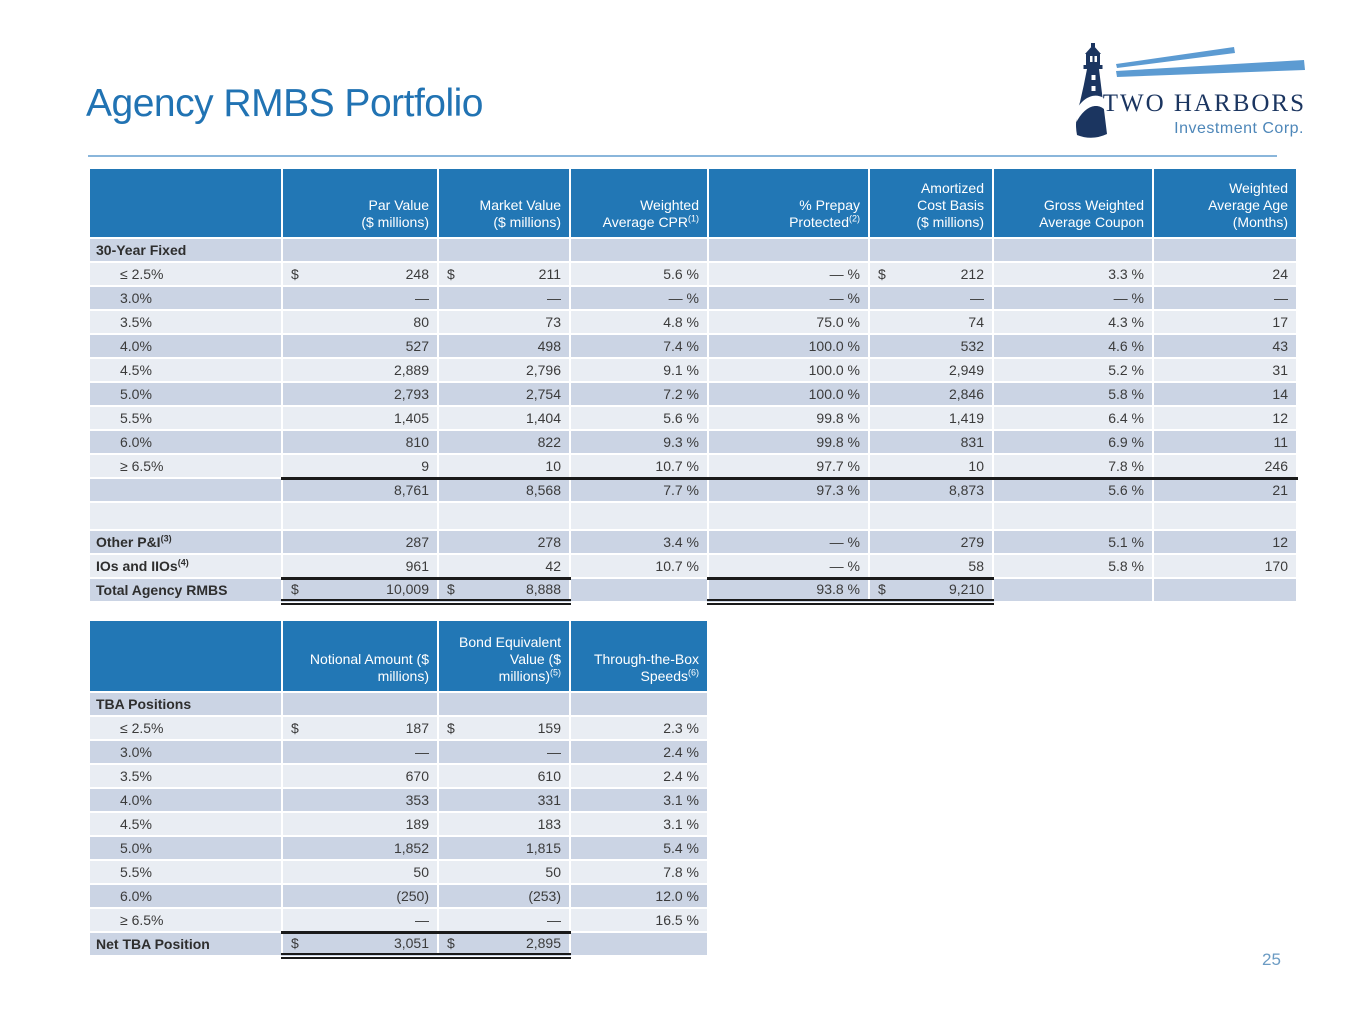 Image resolution: width=1365 pixels, height=1024 pixels. What do you see at coordinates (504, 346) in the screenshot?
I see `table-cell: 498` at bounding box center [504, 346].